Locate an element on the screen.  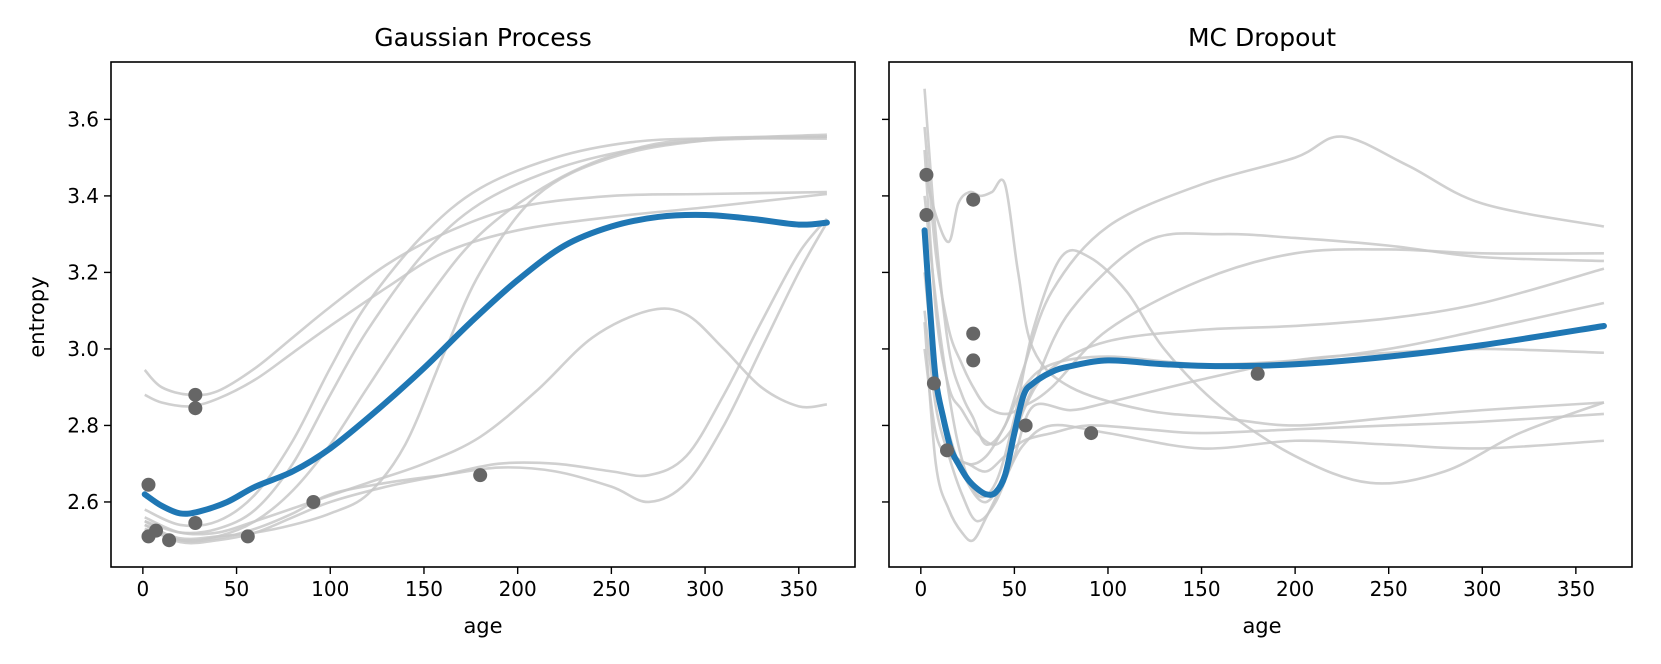
gp-observation-points is located at coordinates (314, 467).